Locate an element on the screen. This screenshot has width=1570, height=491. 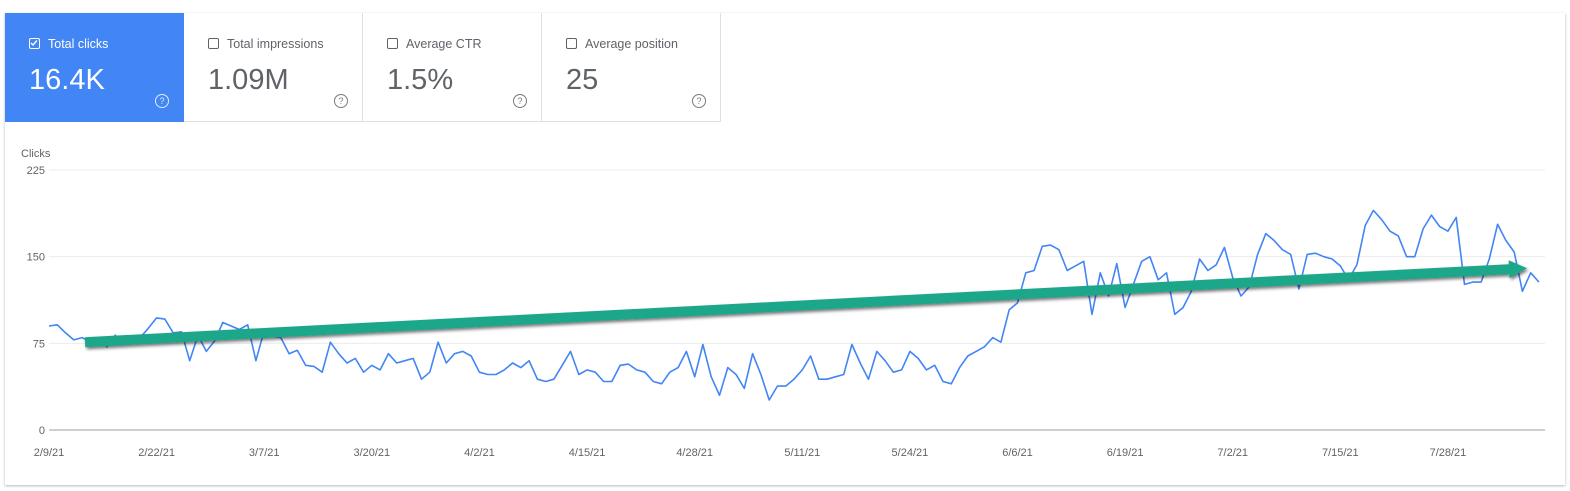
y-tick-label: 75 is located at coordinates (39, 344).